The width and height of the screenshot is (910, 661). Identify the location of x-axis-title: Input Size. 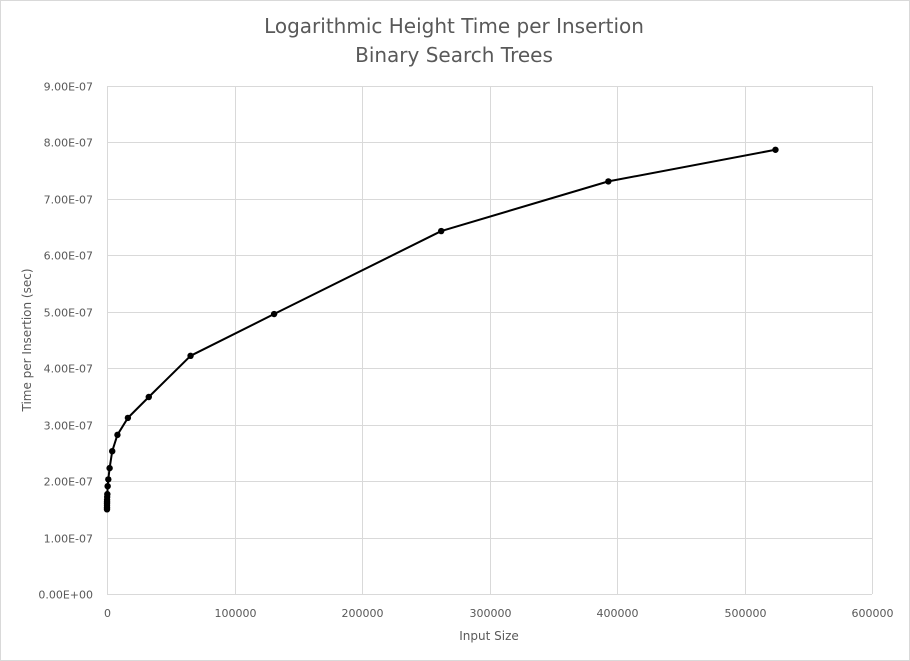
(489, 636).